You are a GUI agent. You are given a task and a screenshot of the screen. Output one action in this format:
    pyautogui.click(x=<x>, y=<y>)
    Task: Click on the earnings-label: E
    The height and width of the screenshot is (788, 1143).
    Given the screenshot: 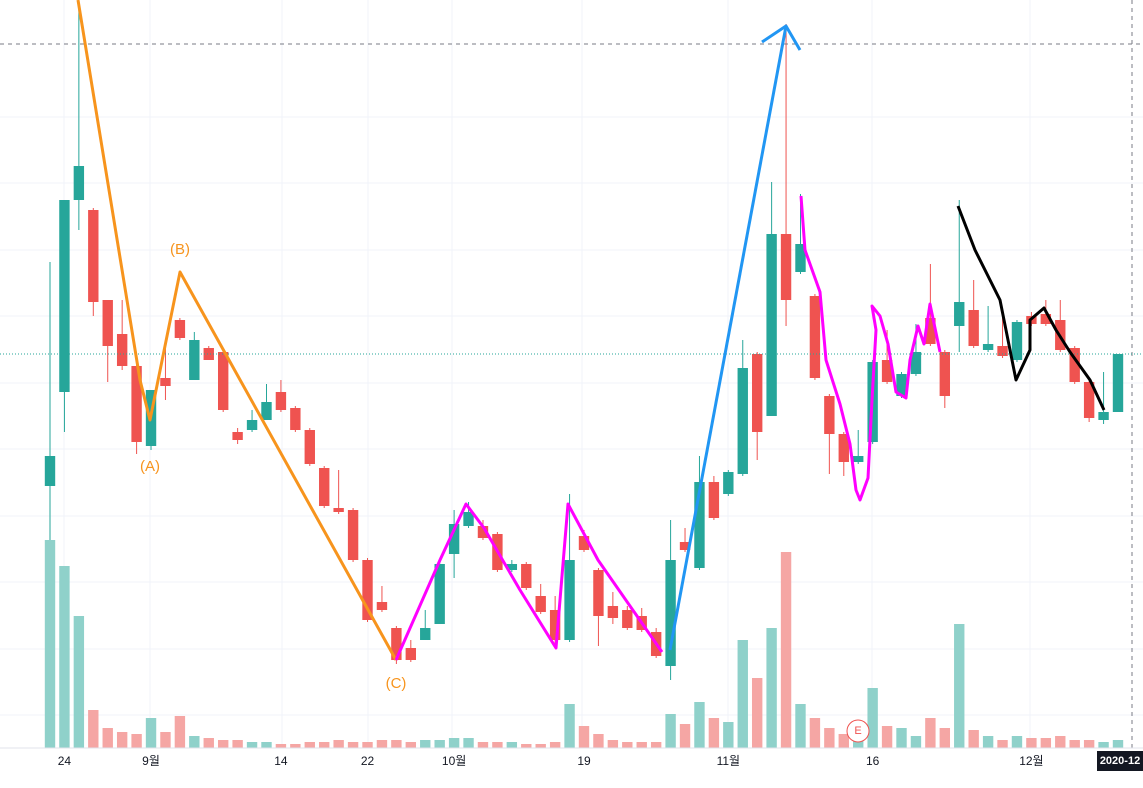 What is the action you would take?
    pyautogui.click(x=857, y=731)
    